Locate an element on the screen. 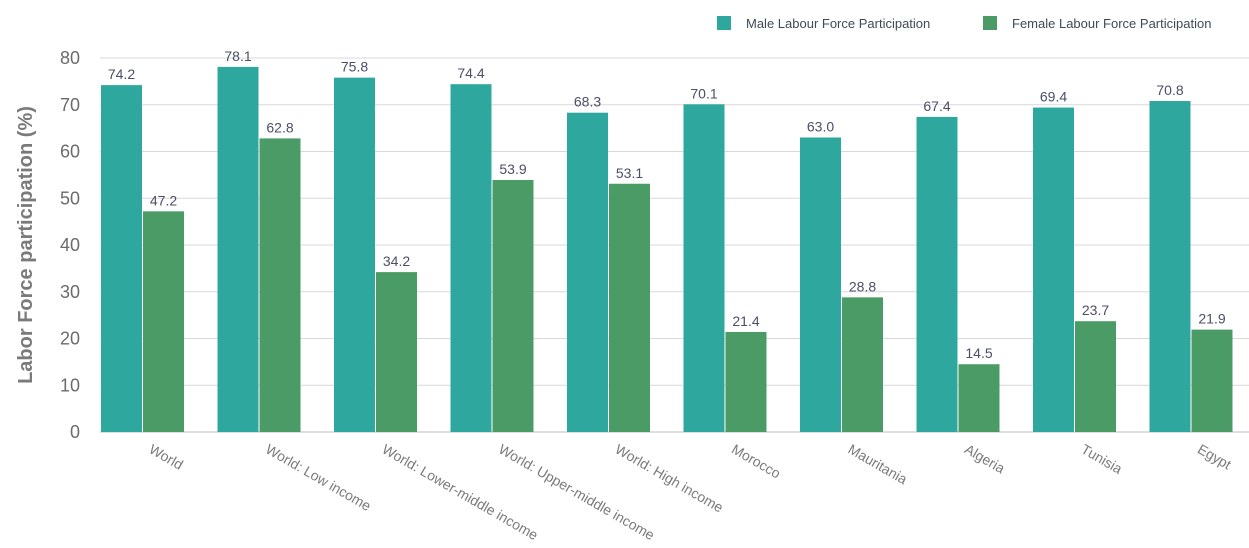 The height and width of the screenshot is (548, 1249). data-label: 62.8 is located at coordinates (279, 127).